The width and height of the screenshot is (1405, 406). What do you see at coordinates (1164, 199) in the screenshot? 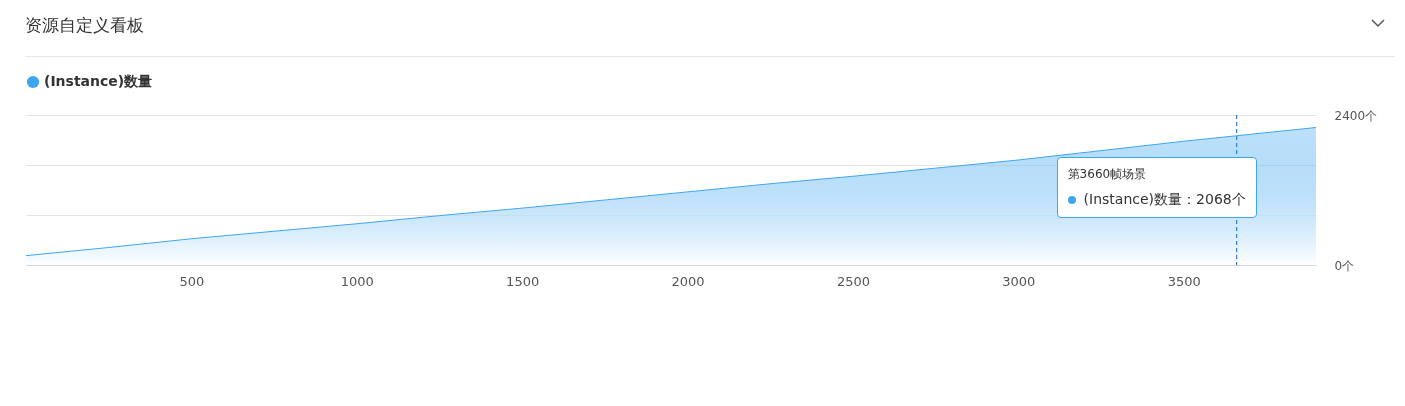
I see `annotation: (Instance)数量：2068个` at bounding box center [1164, 199].